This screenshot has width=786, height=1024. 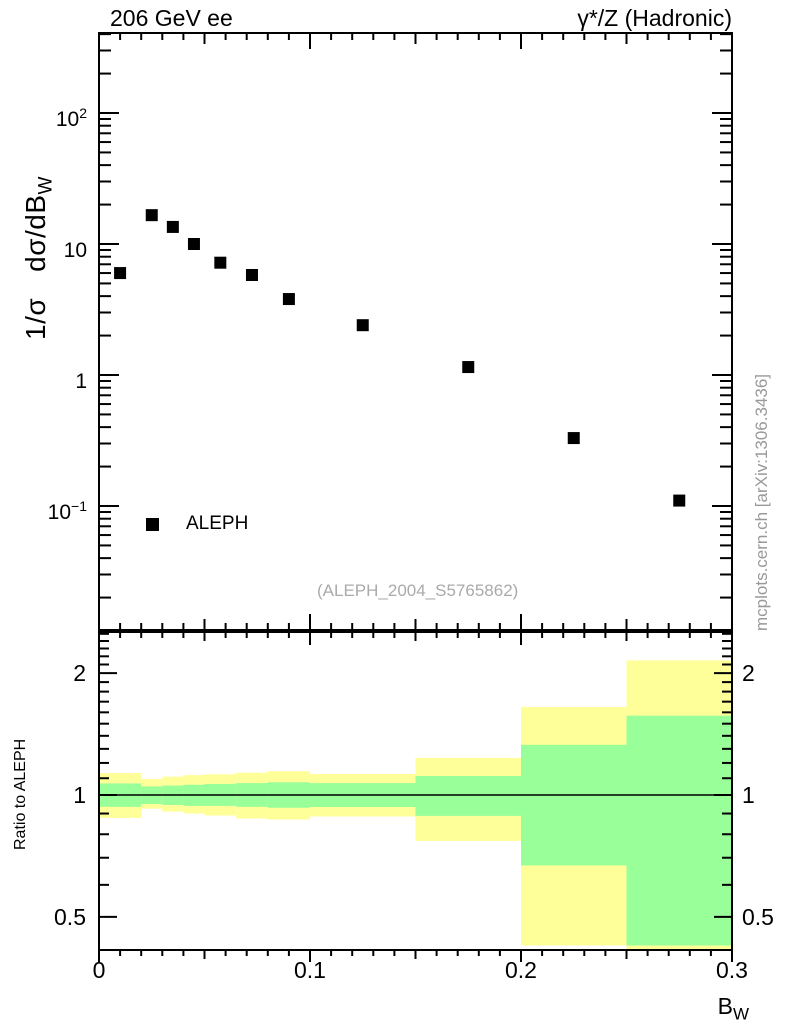 What do you see at coordinates (521, 970) in the screenshot?
I see `xtick-0p2: 0.2` at bounding box center [521, 970].